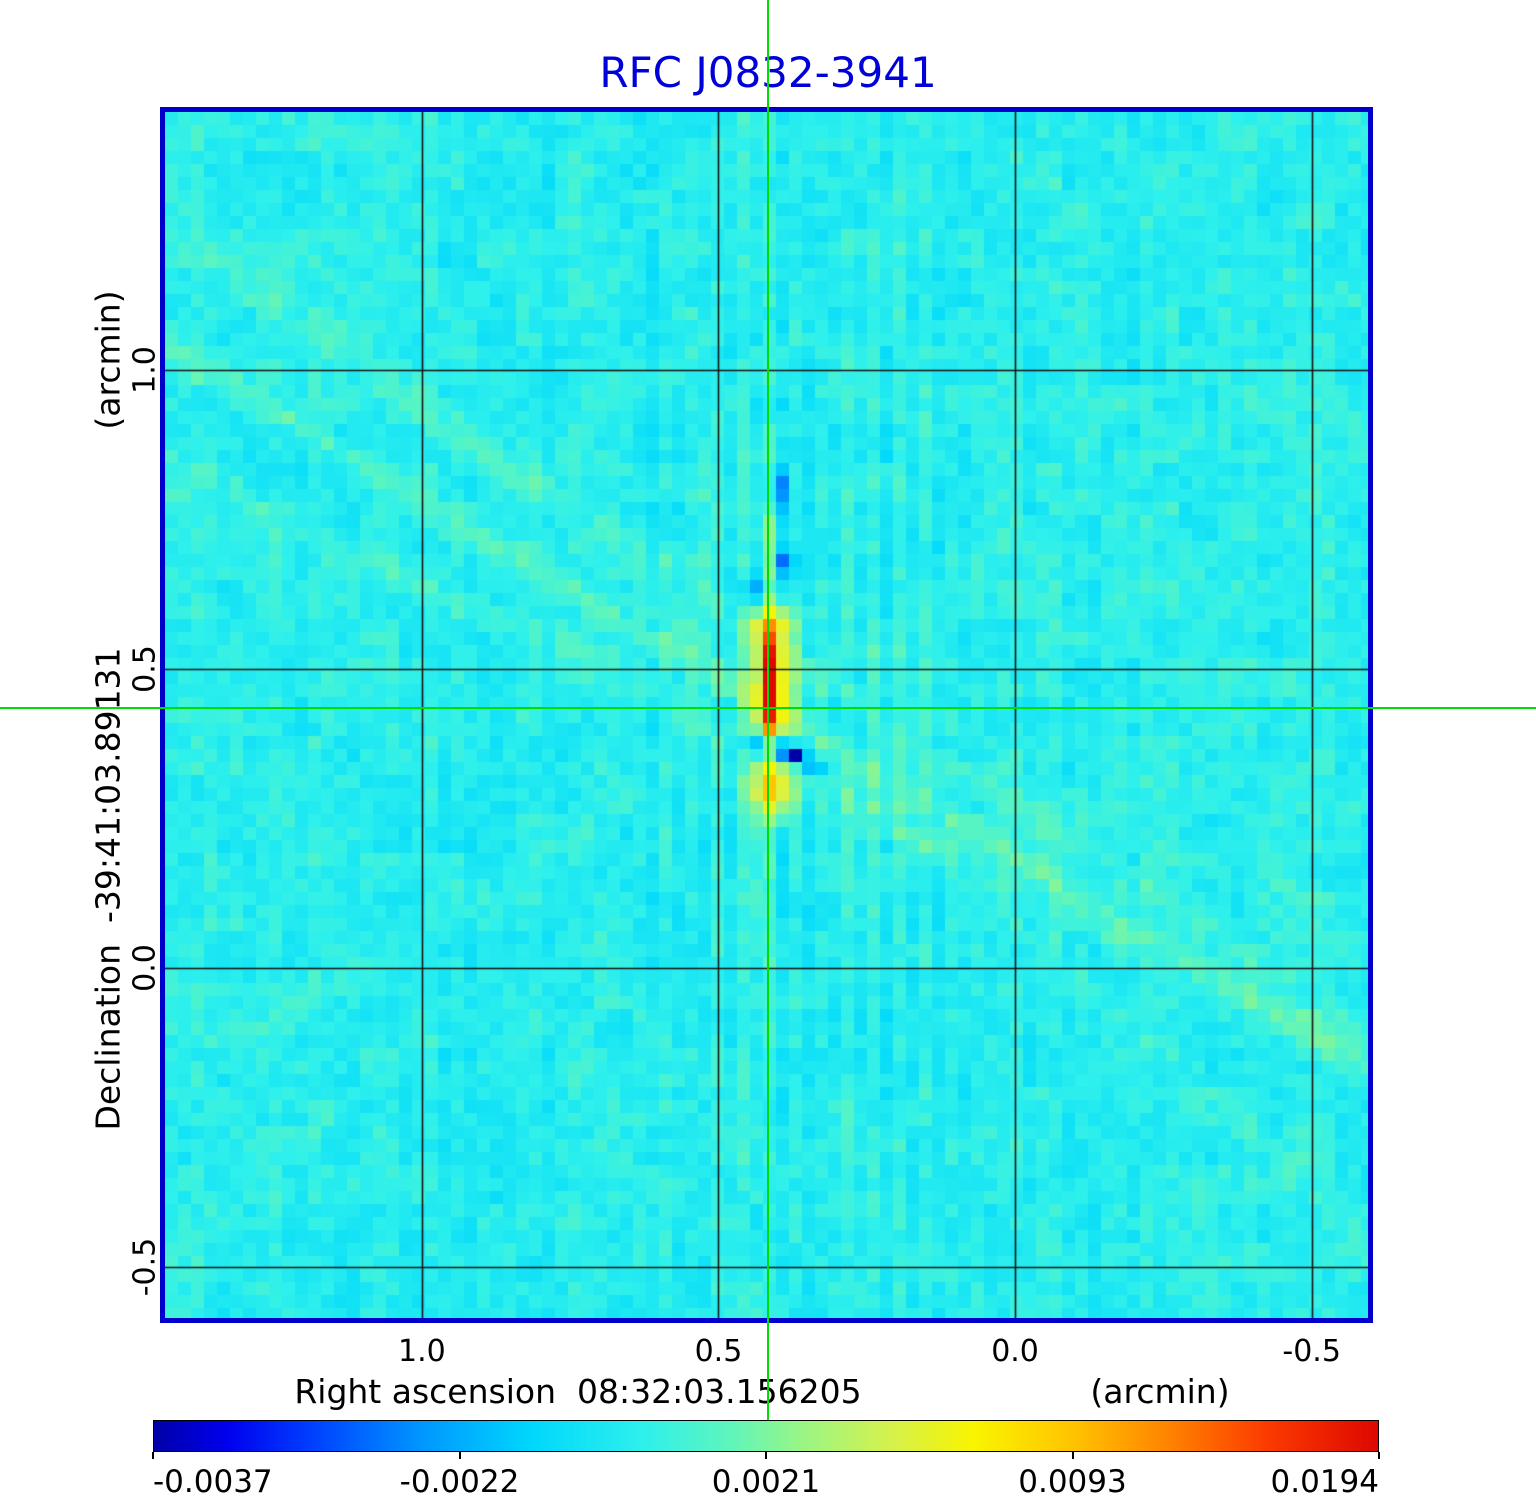  I want to click on colorbar-tick-label: 0.0093, so click(1072, 1482).